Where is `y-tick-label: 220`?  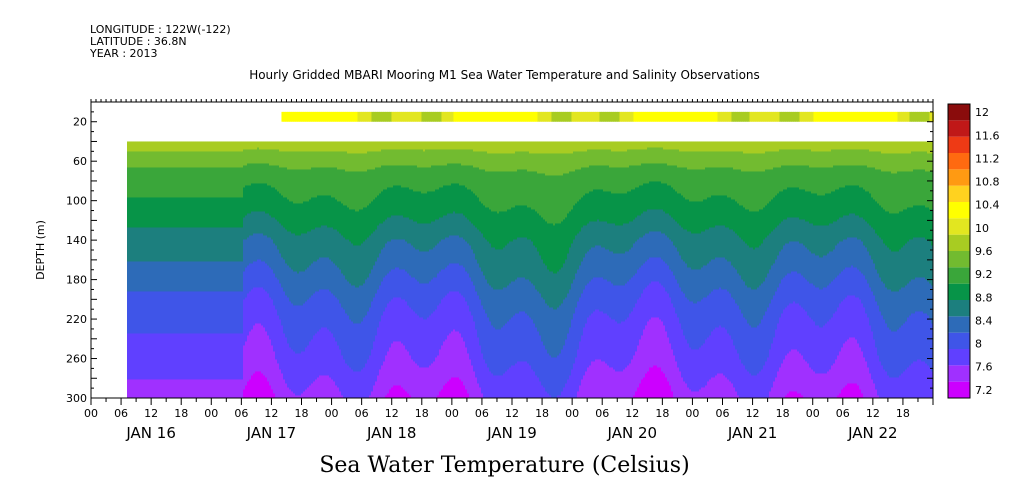 y-tick-label: 220 is located at coordinates (76, 319).